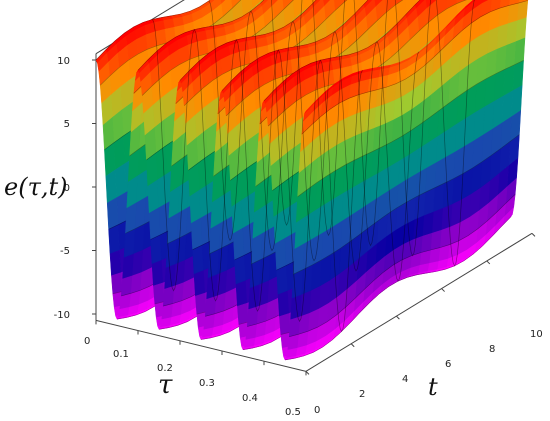 The image size is (550, 421). What do you see at coordinates (433, 387) in the screenshot?
I see `t-axis-label: t` at bounding box center [433, 387].